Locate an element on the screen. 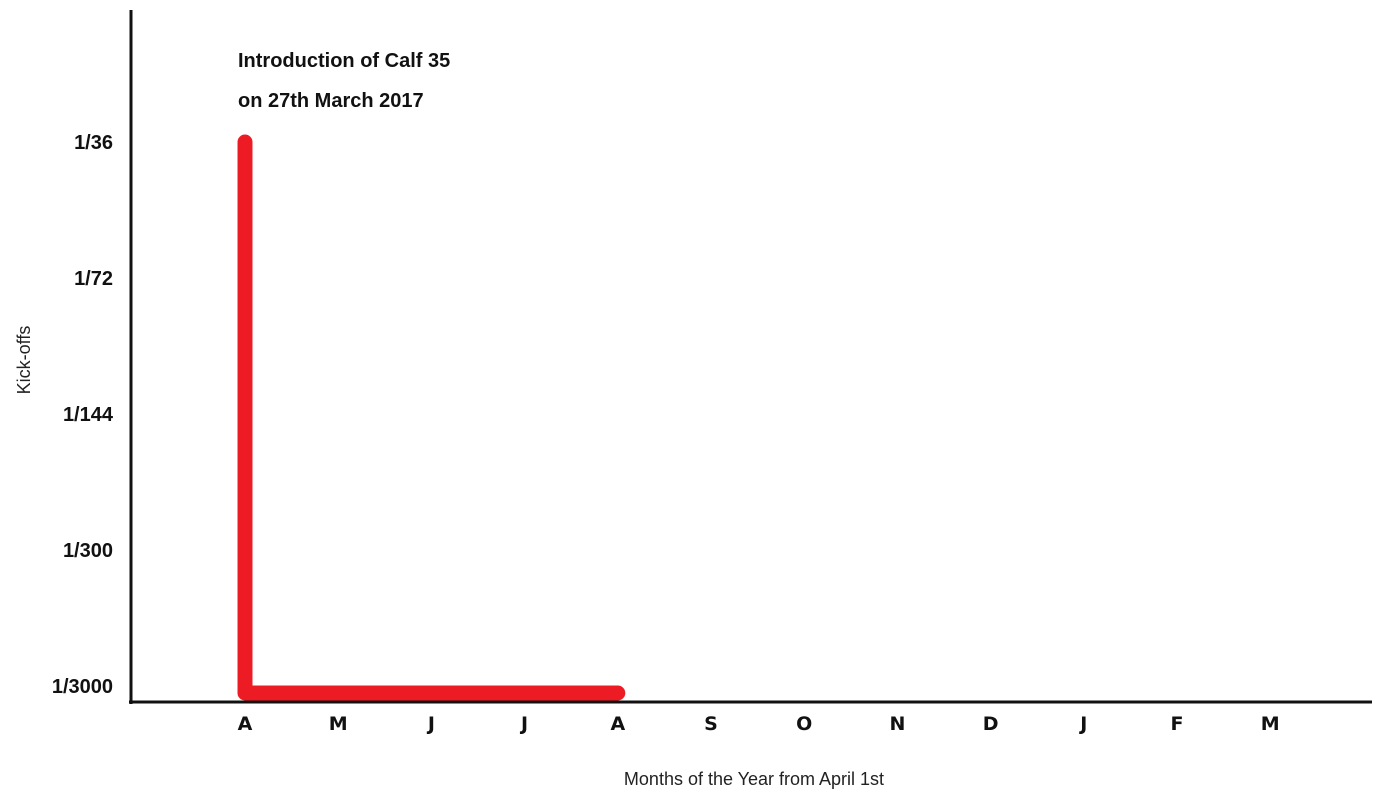 Image resolution: width=1378 pixels, height=793 pixels. x-tick-label: O is located at coordinates (804, 724).